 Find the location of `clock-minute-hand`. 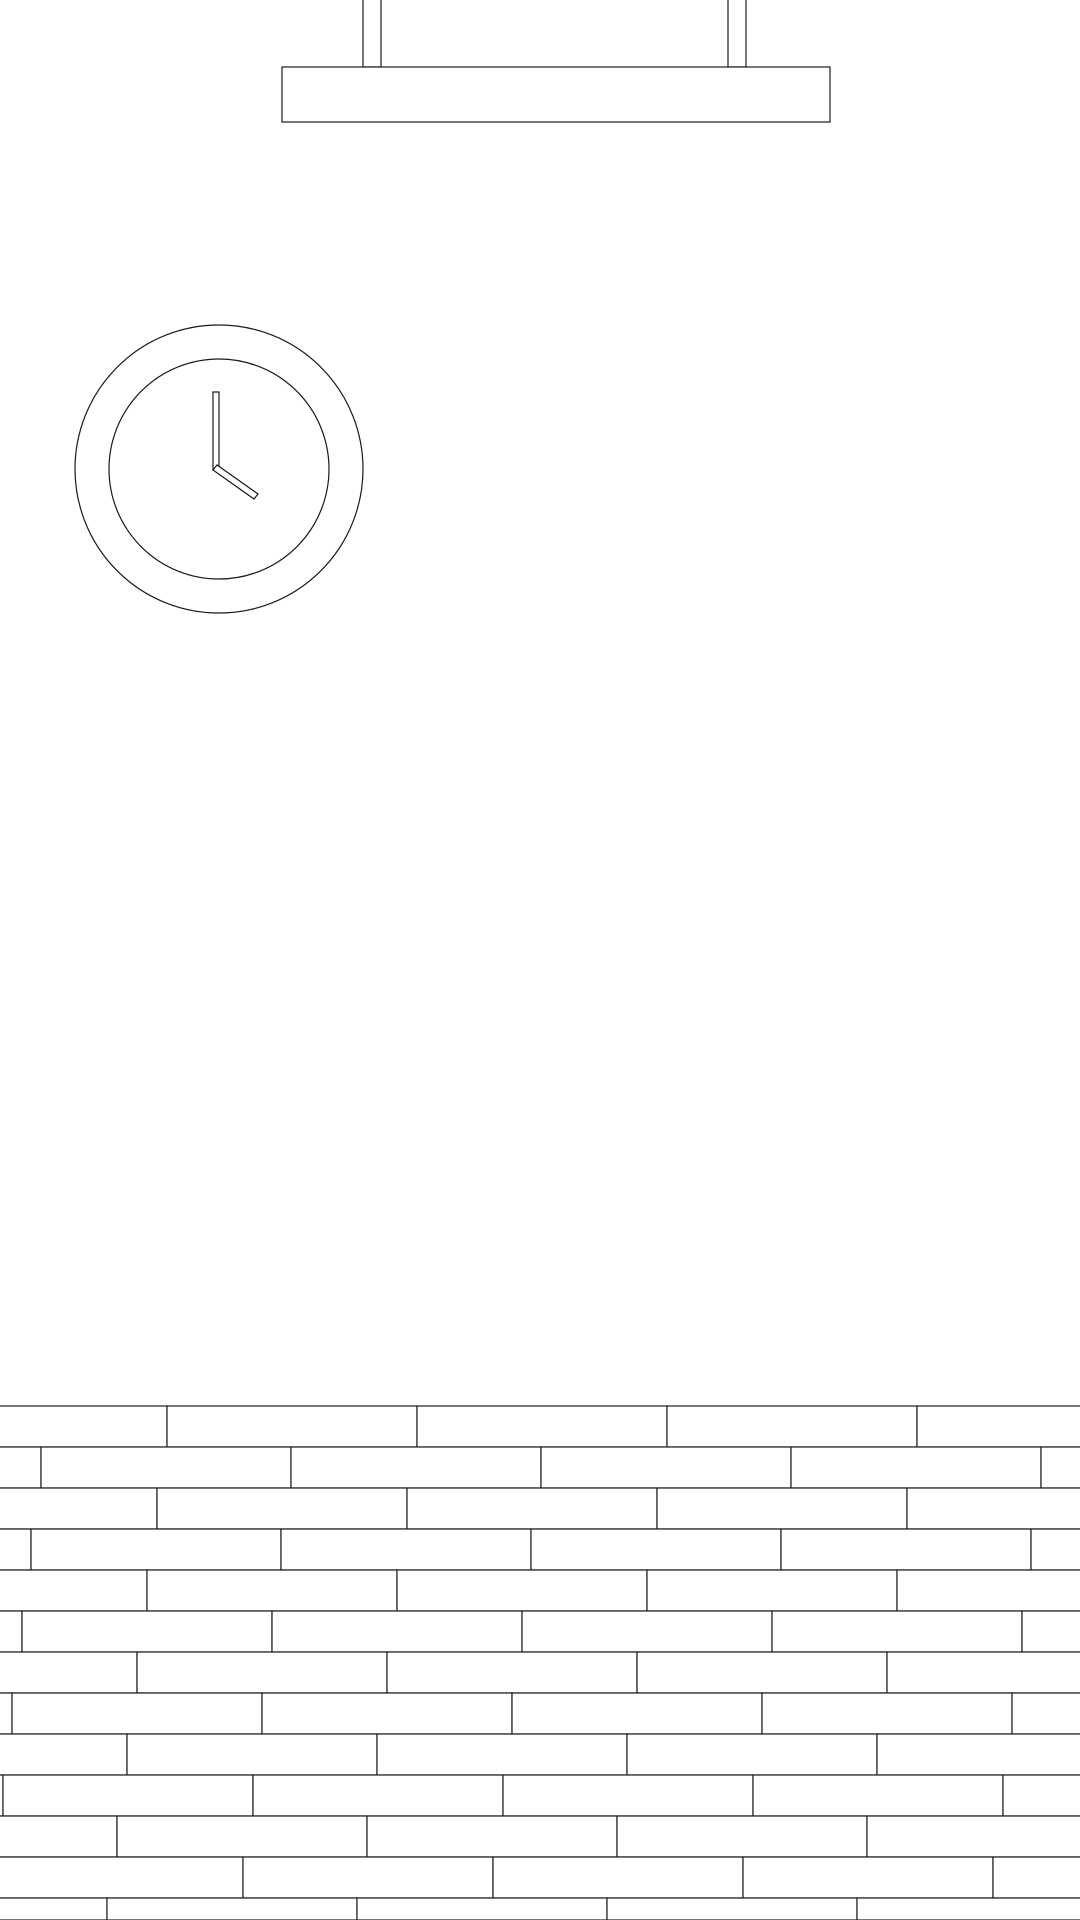

clock-minute-hand is located at coordinates (216, 431).